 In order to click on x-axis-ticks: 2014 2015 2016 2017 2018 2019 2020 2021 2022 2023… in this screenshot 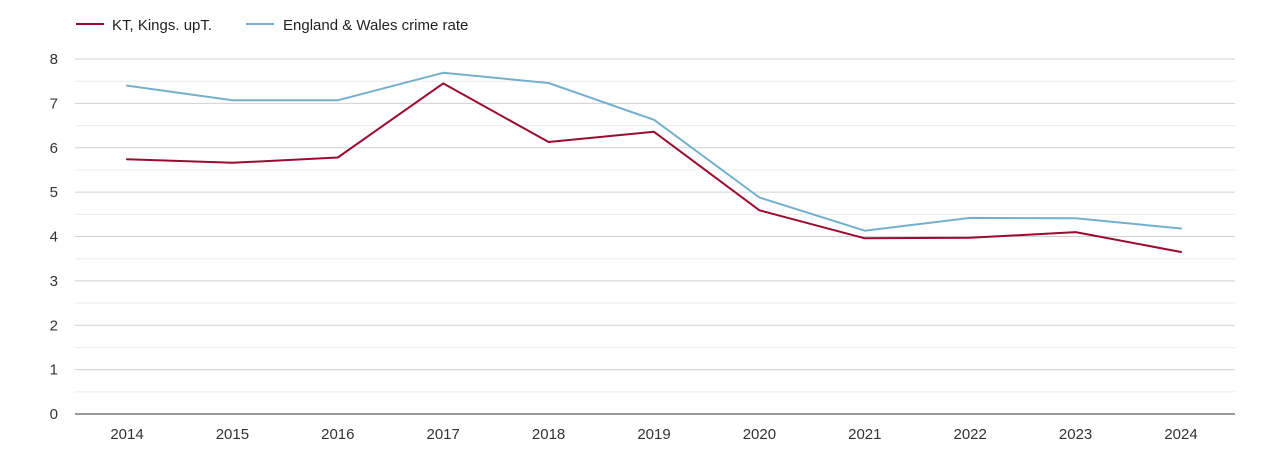, I will do `click(653, 434)`.